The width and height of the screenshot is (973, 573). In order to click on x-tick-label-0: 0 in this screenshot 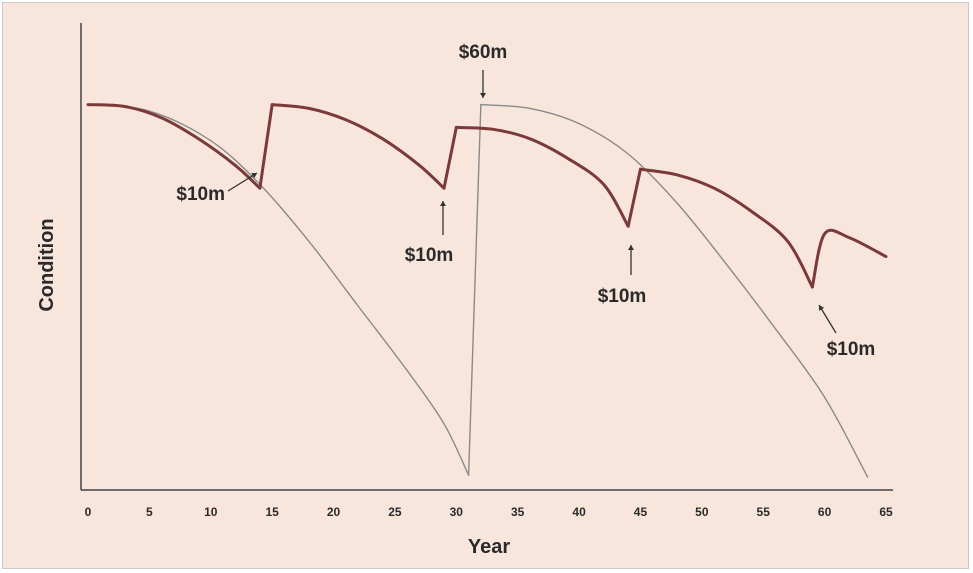, I will do `click(88, 512)`.